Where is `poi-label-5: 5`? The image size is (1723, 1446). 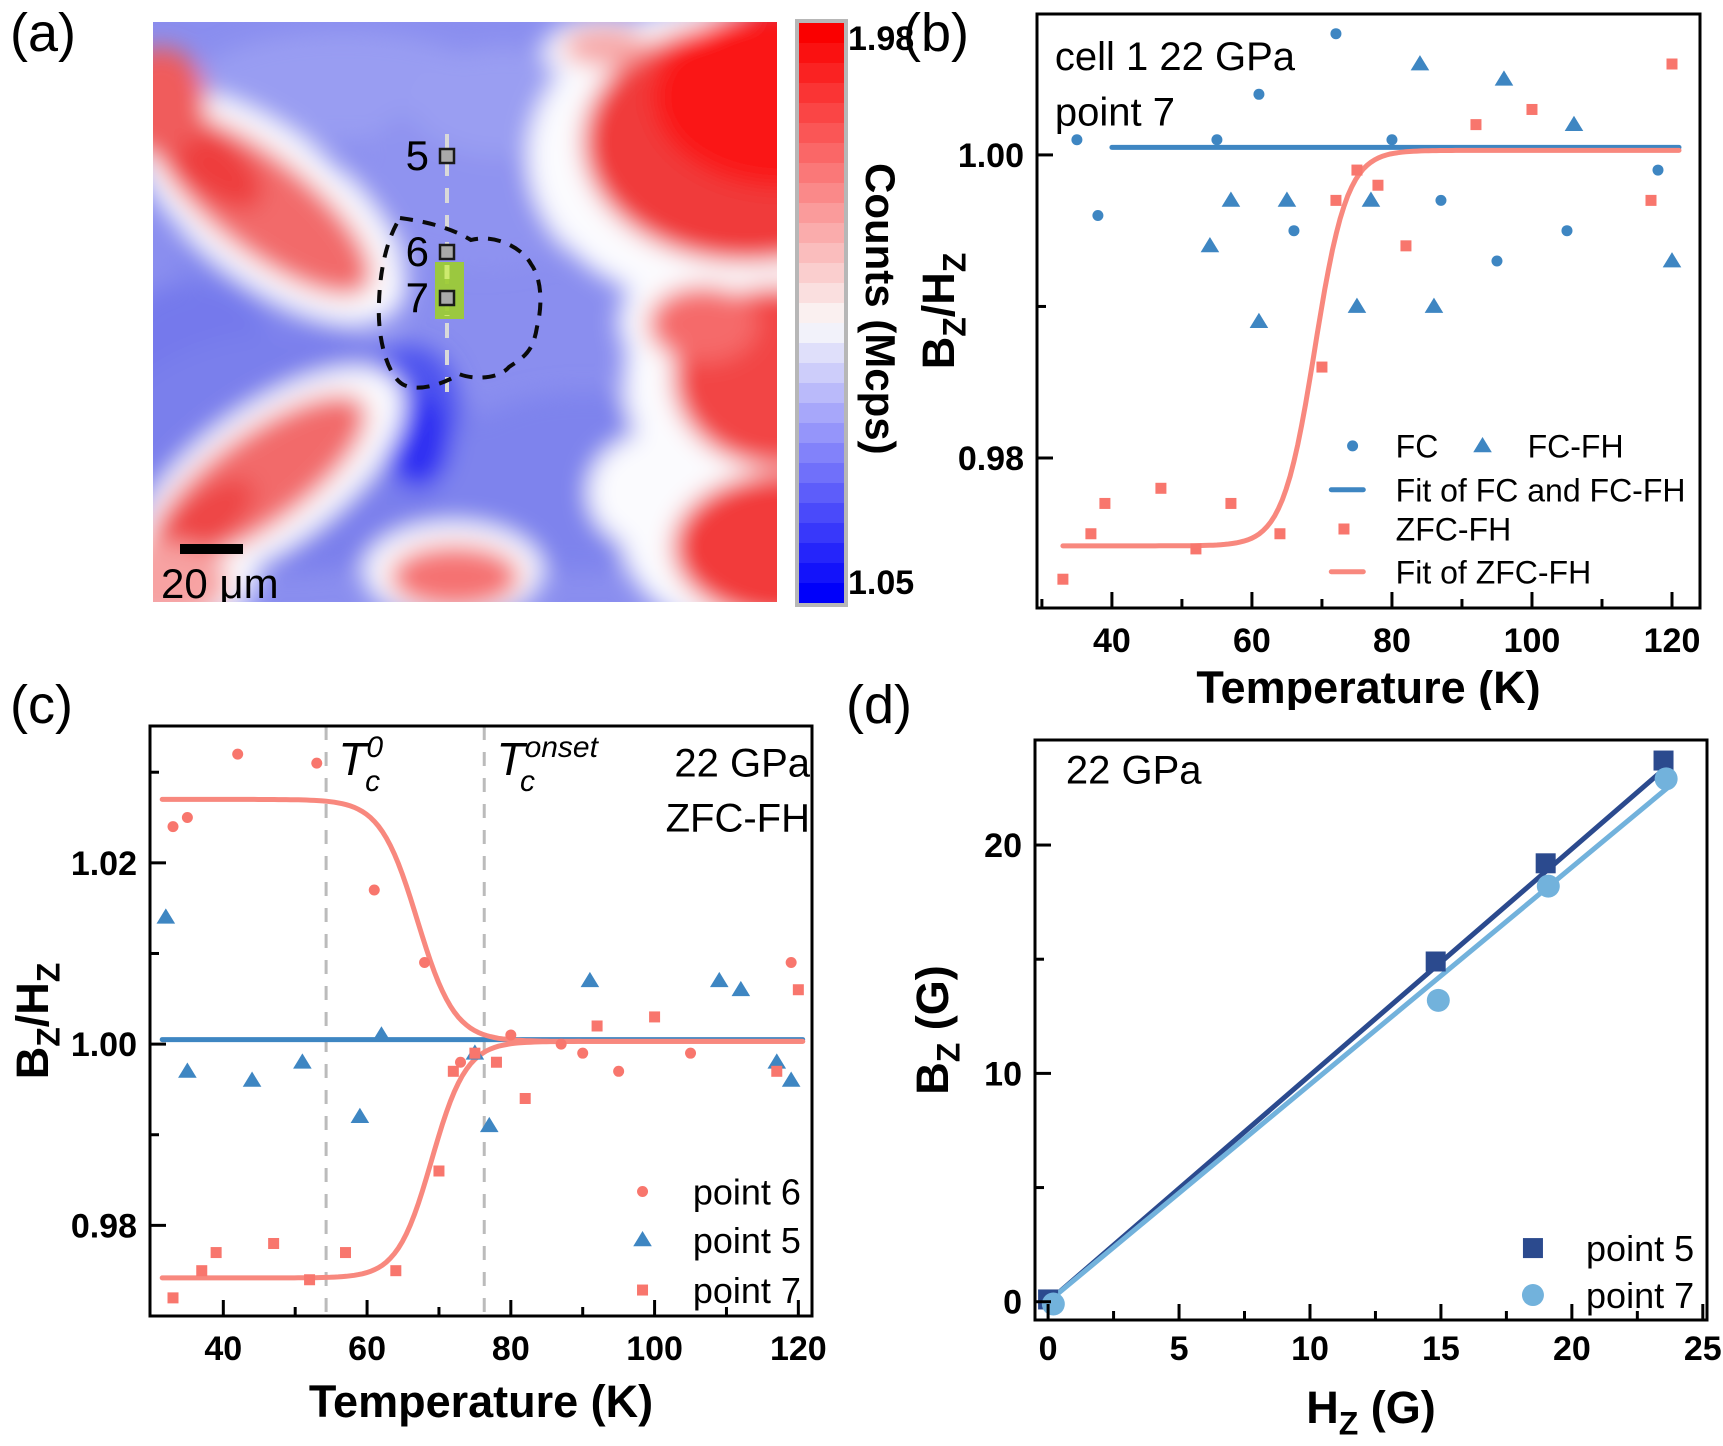 poi-label-5: 5 is located at coordinates (417, 155).